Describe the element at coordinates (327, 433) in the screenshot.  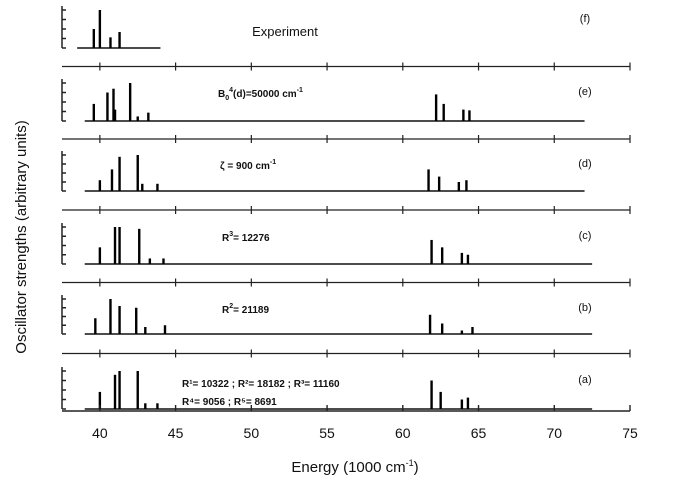
I see `x-tick-label: 55` at that location.